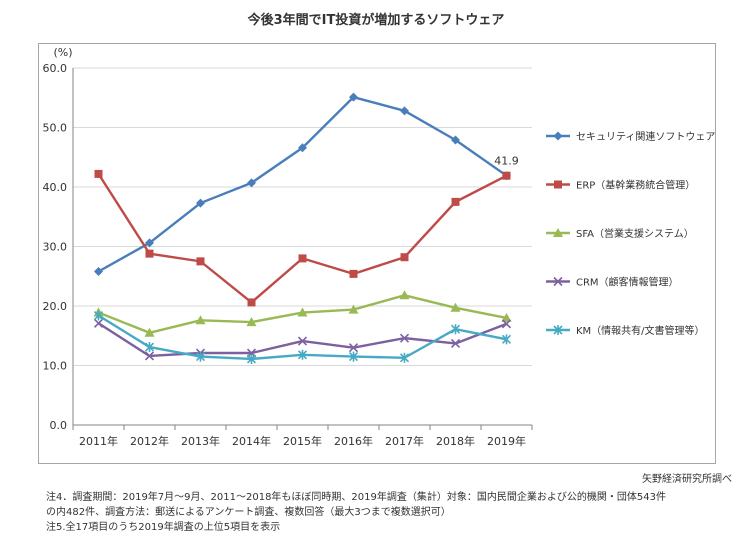 The width and height of the screenshot is (752, 536). I want to click on legend-label: セキュリティ関連ソフトウェア, so click(645, 136).